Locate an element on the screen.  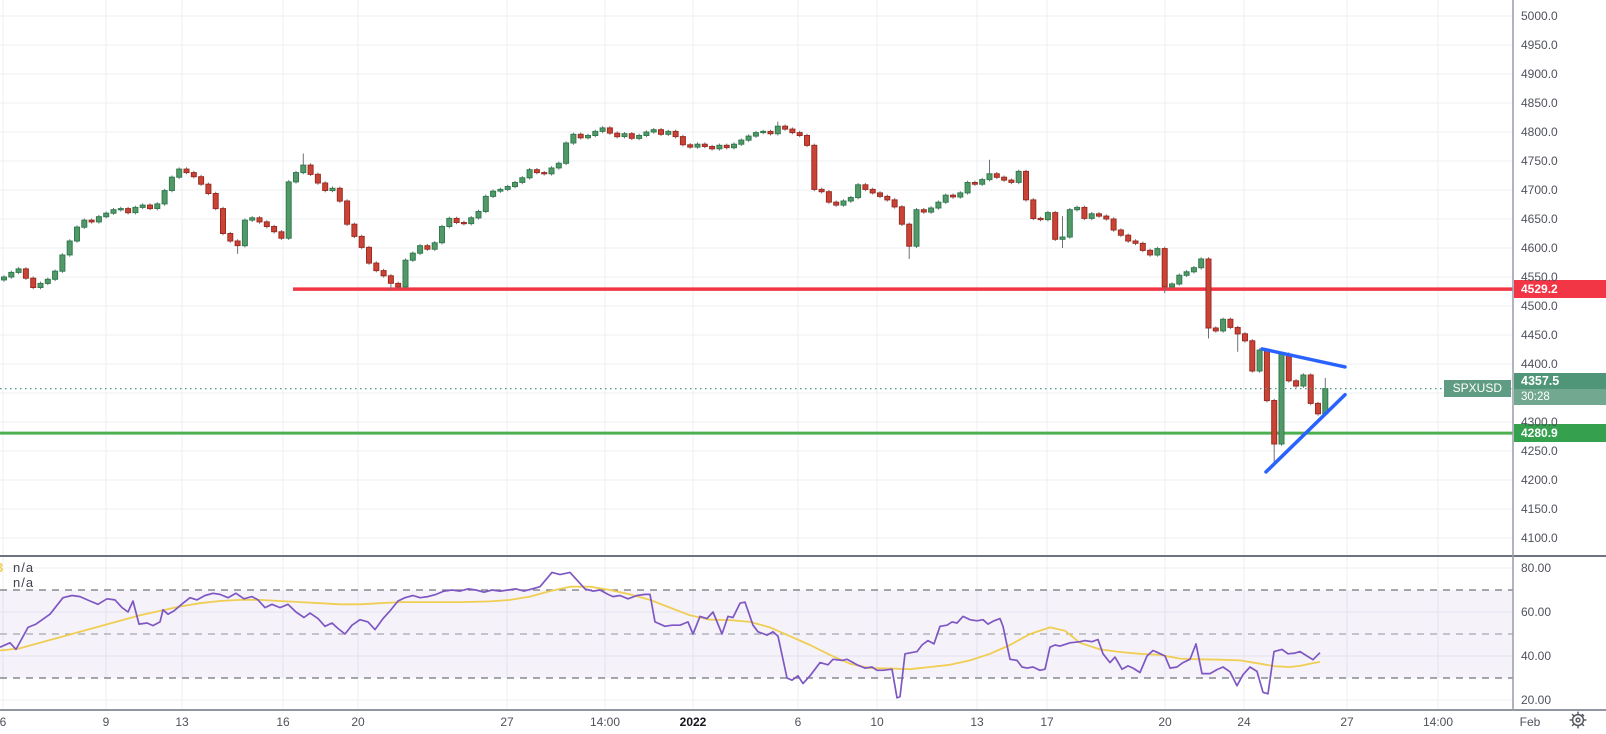
support-level-badge: 4280.9 is located at coordinates (1560, 433).